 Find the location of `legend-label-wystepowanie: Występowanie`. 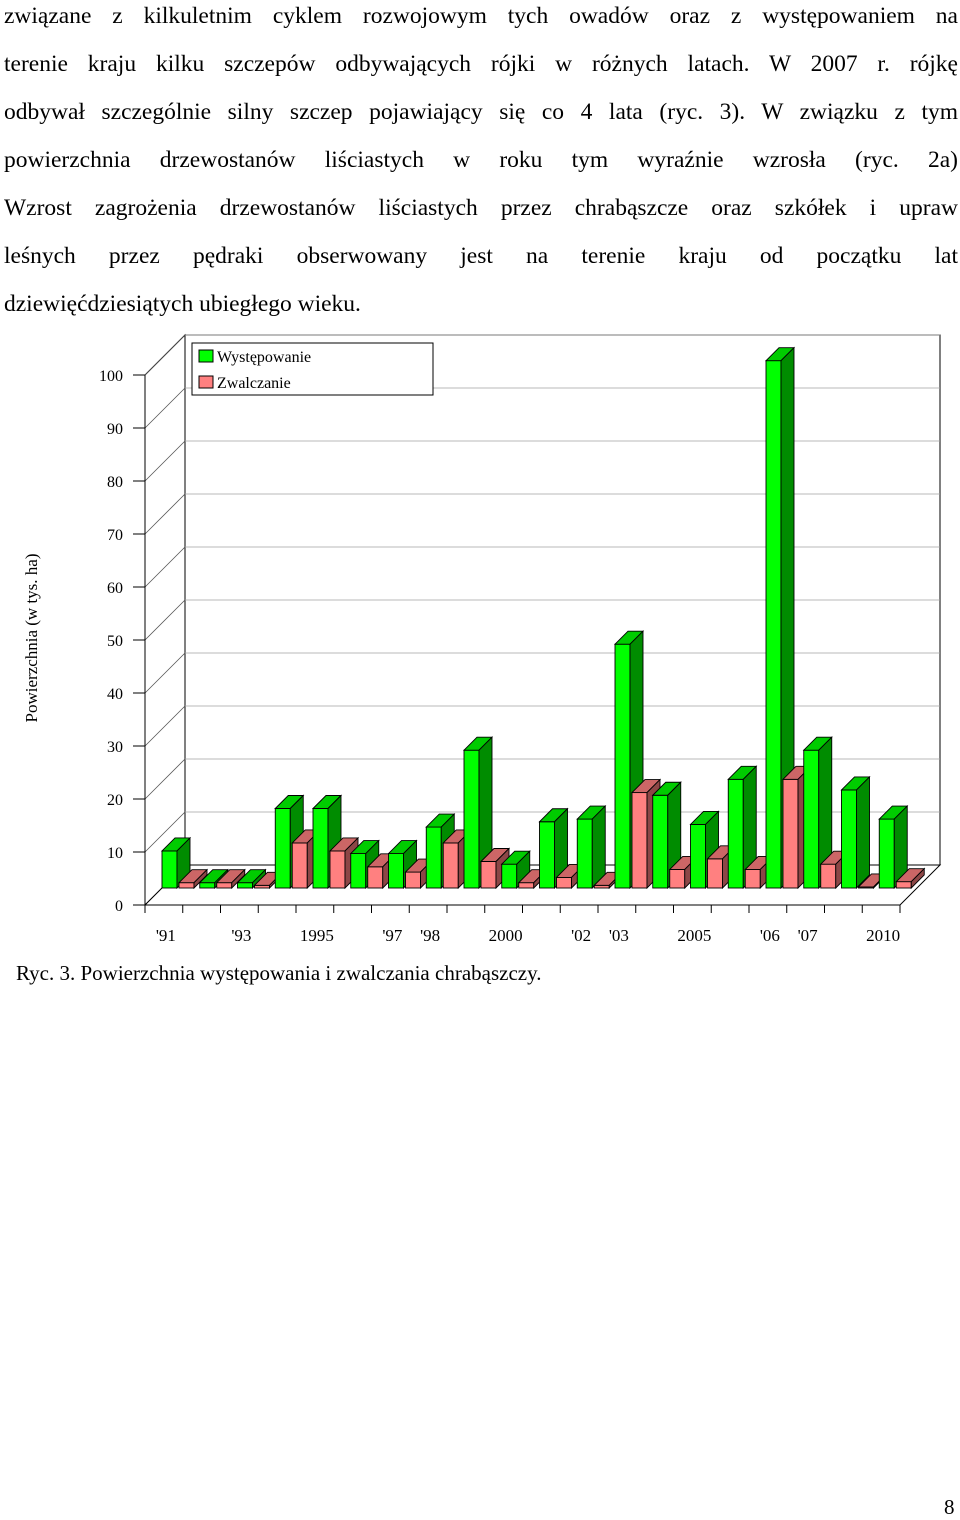

legend-label-wystepowanie: Występowanie is located at coordinates (264, 357).